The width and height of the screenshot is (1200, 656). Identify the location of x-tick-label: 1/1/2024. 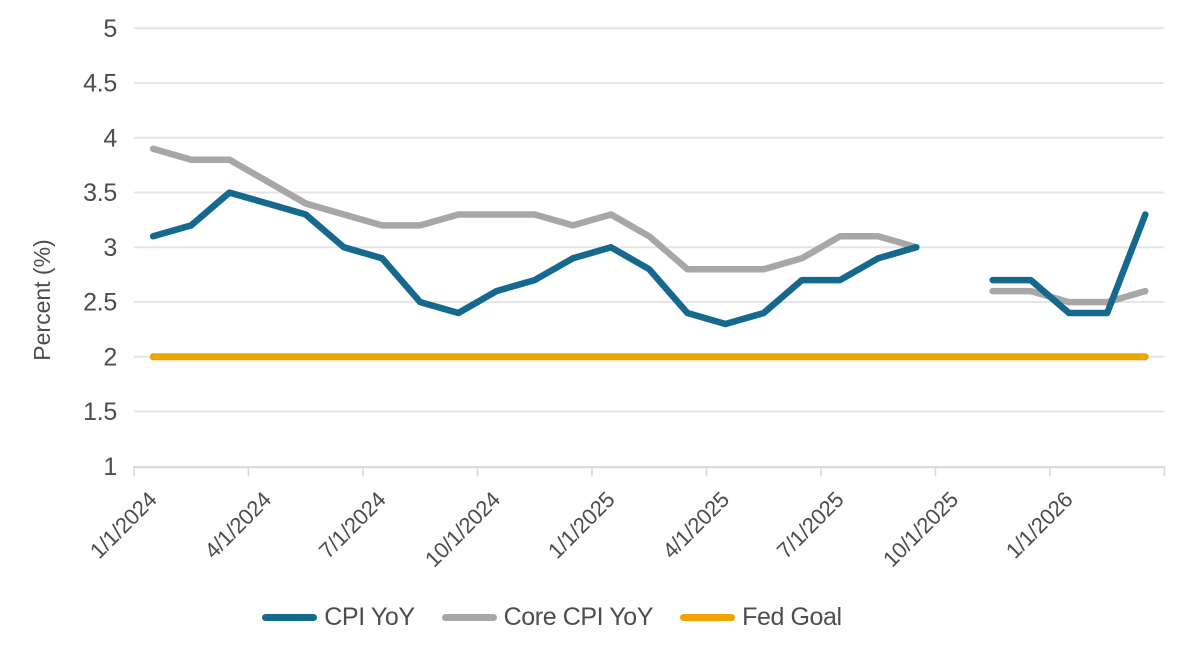
(123, 525).